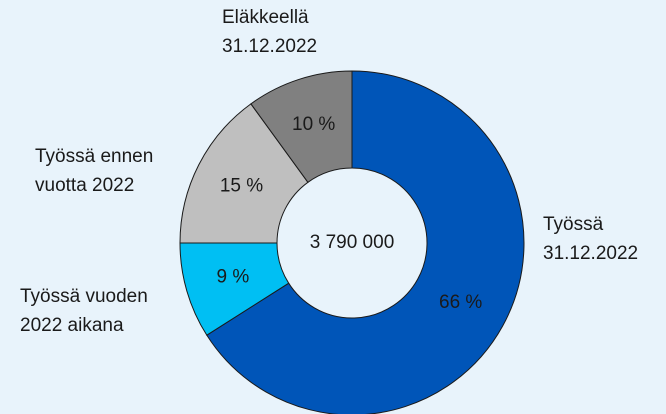 The image size is (666, 414). What do you see at coordinates (313, 124) in the screenshot?
I see `value-label: 10 %` at bounding box center [313, 124].